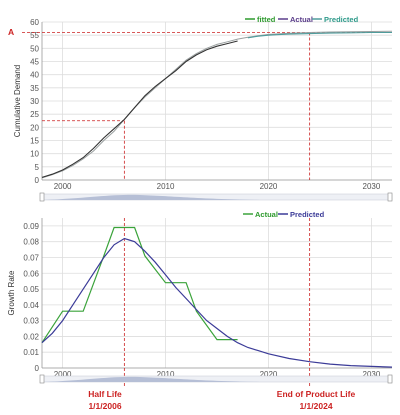 This screenshot has width=400, height=415. What do you see at coordinates (31, 257) in the screenshot?
I see `y-tick-label: 0.07` at bounding box center [31, 257].